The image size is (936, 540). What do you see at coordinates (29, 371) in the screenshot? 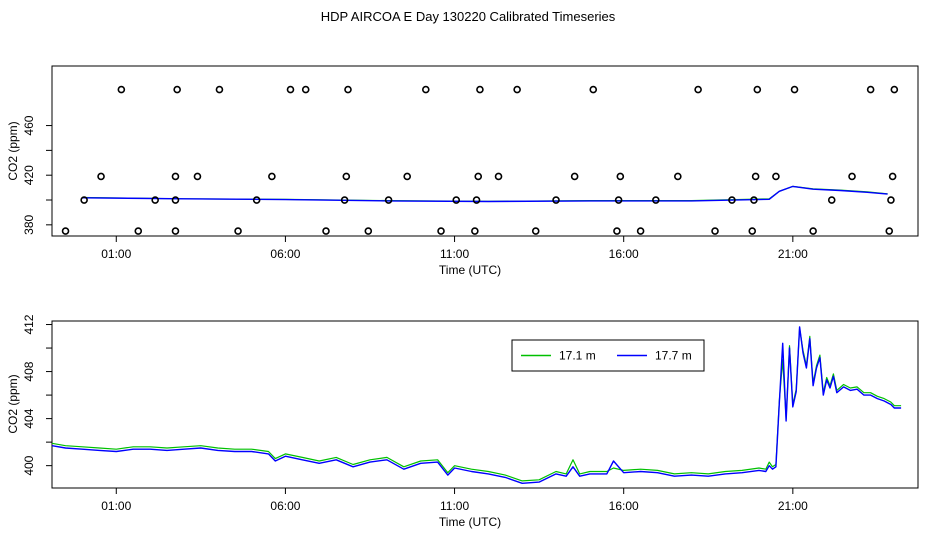
I see `y-tick-label: 408` at bounding box center [29, 371].